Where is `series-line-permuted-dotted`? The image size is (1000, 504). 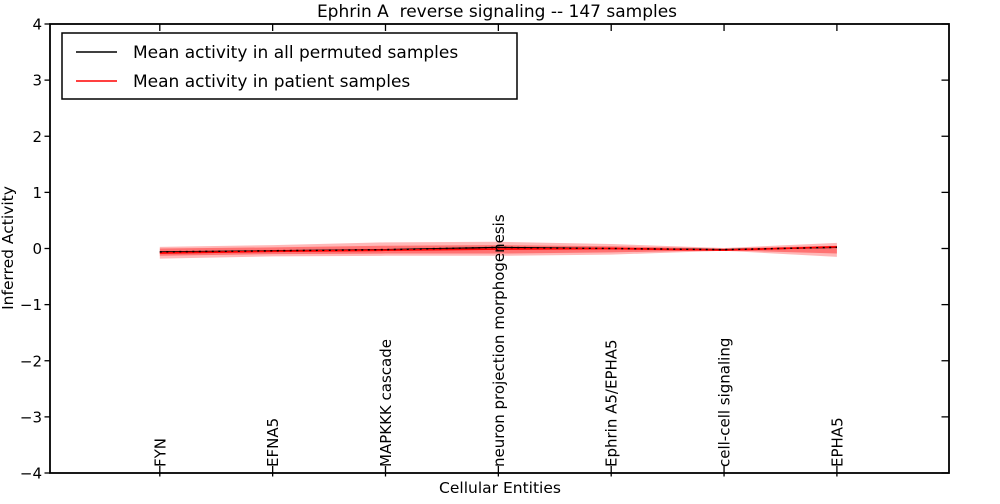
series-line-permuted-dotted is located at coordinates (498, 249).